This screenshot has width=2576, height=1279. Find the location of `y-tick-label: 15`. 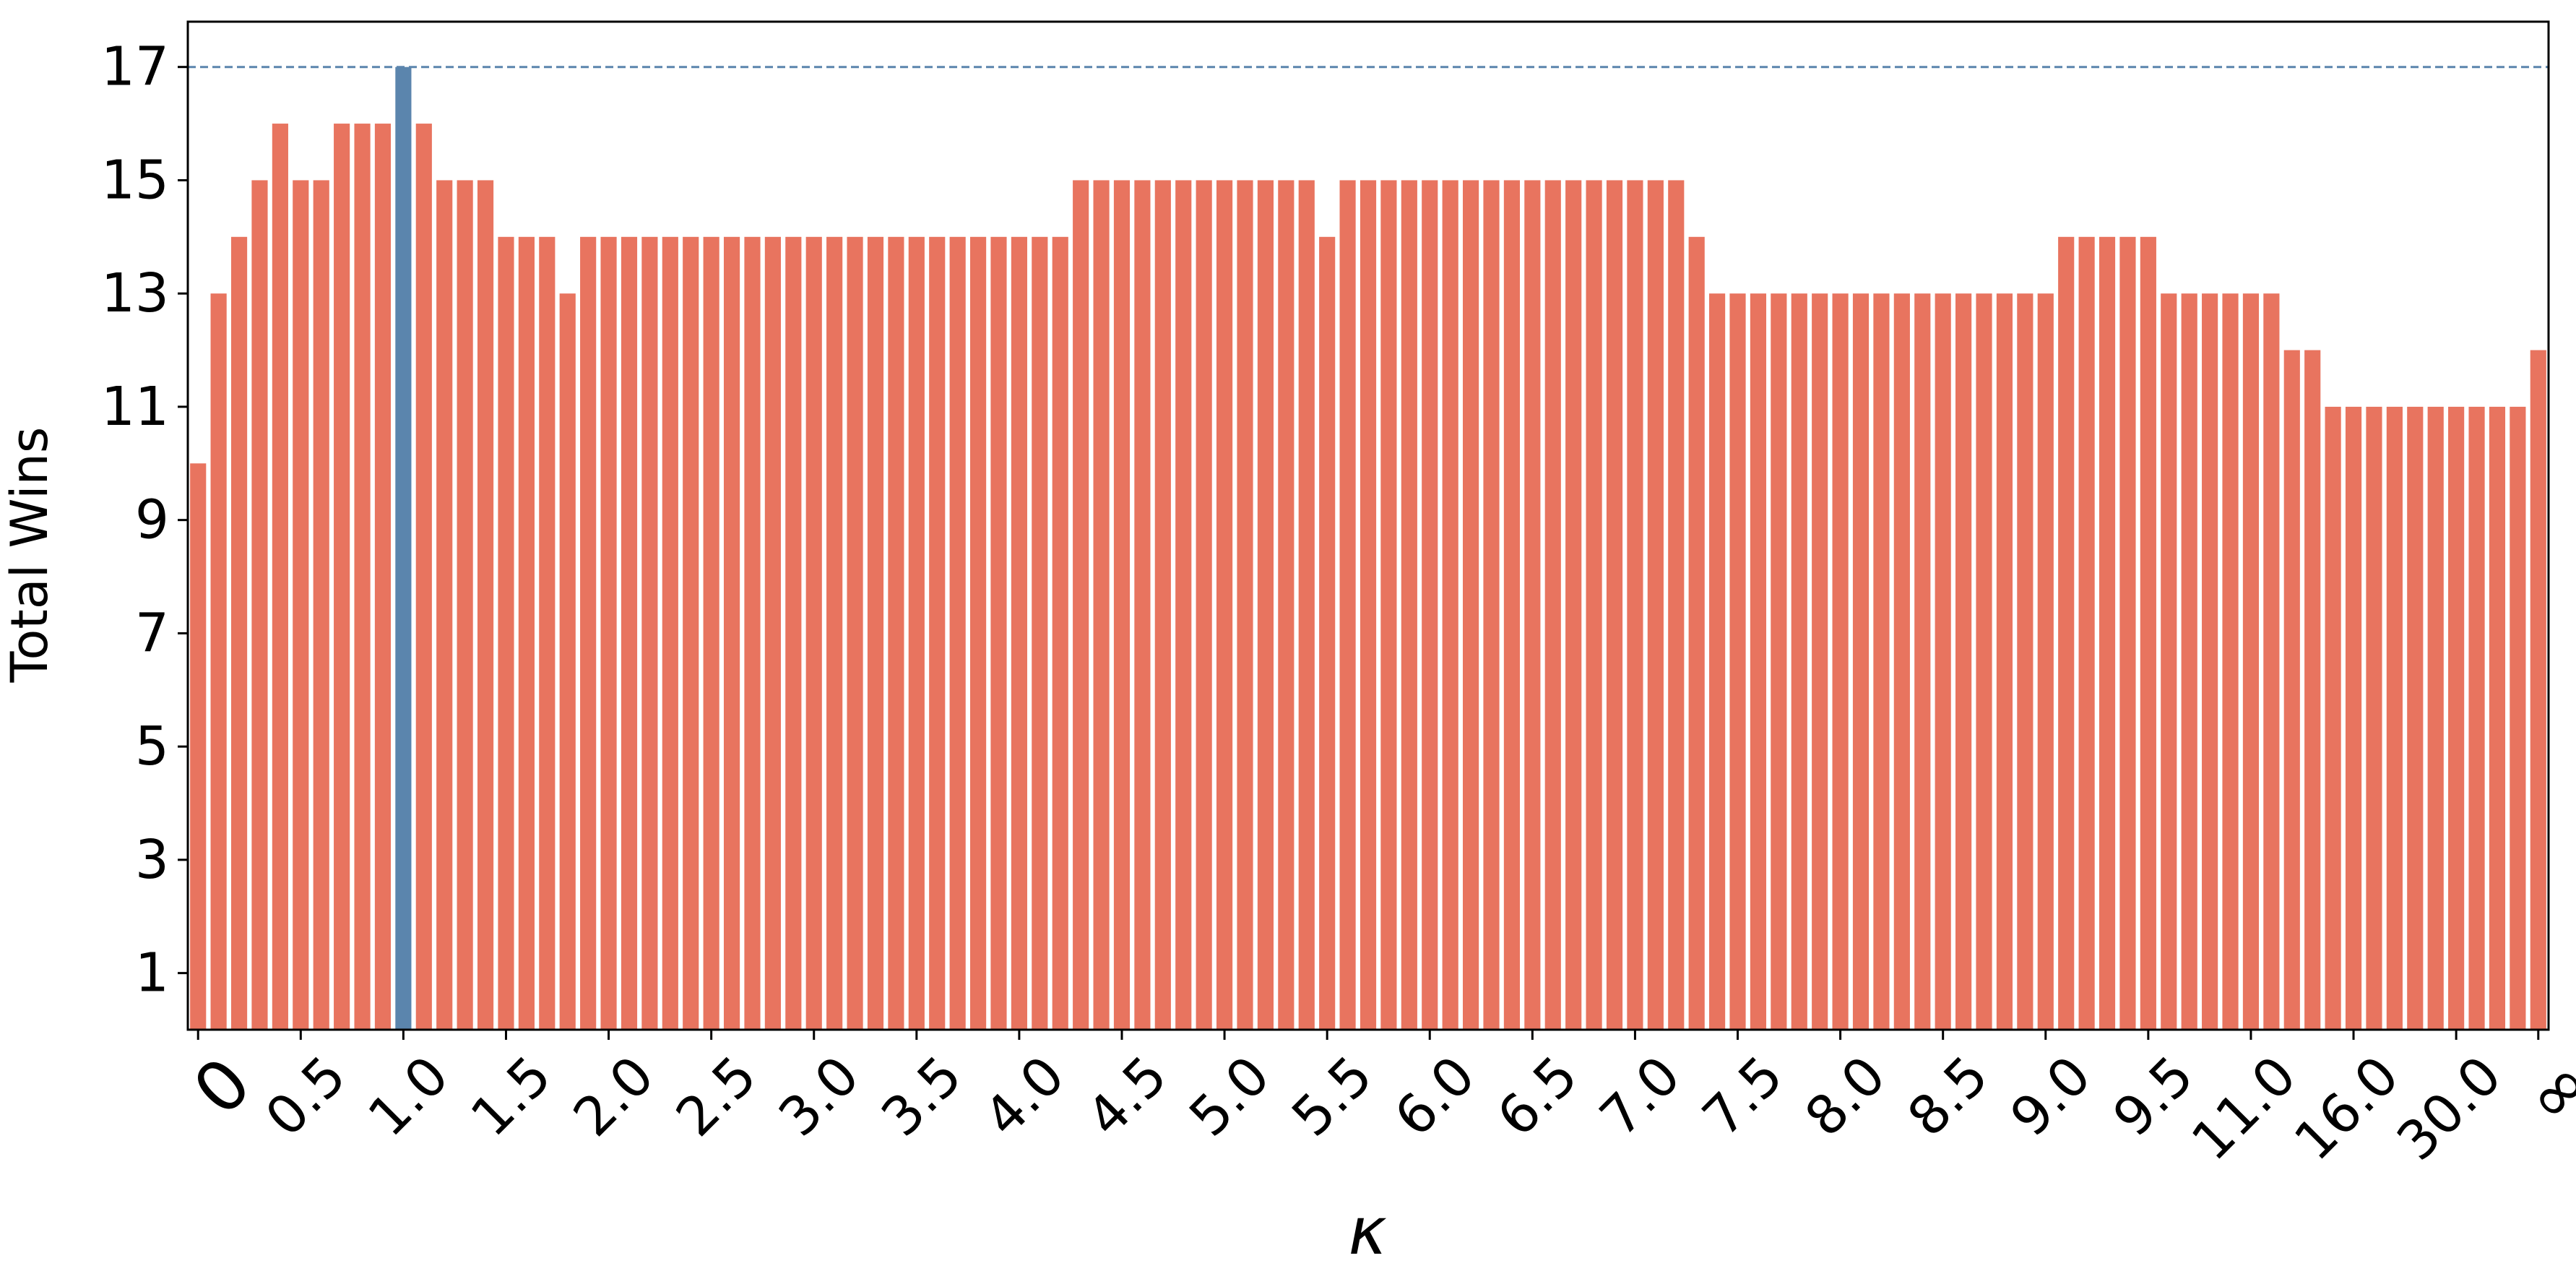

y-tick-label: 15 is located at coordinates (135, 180).